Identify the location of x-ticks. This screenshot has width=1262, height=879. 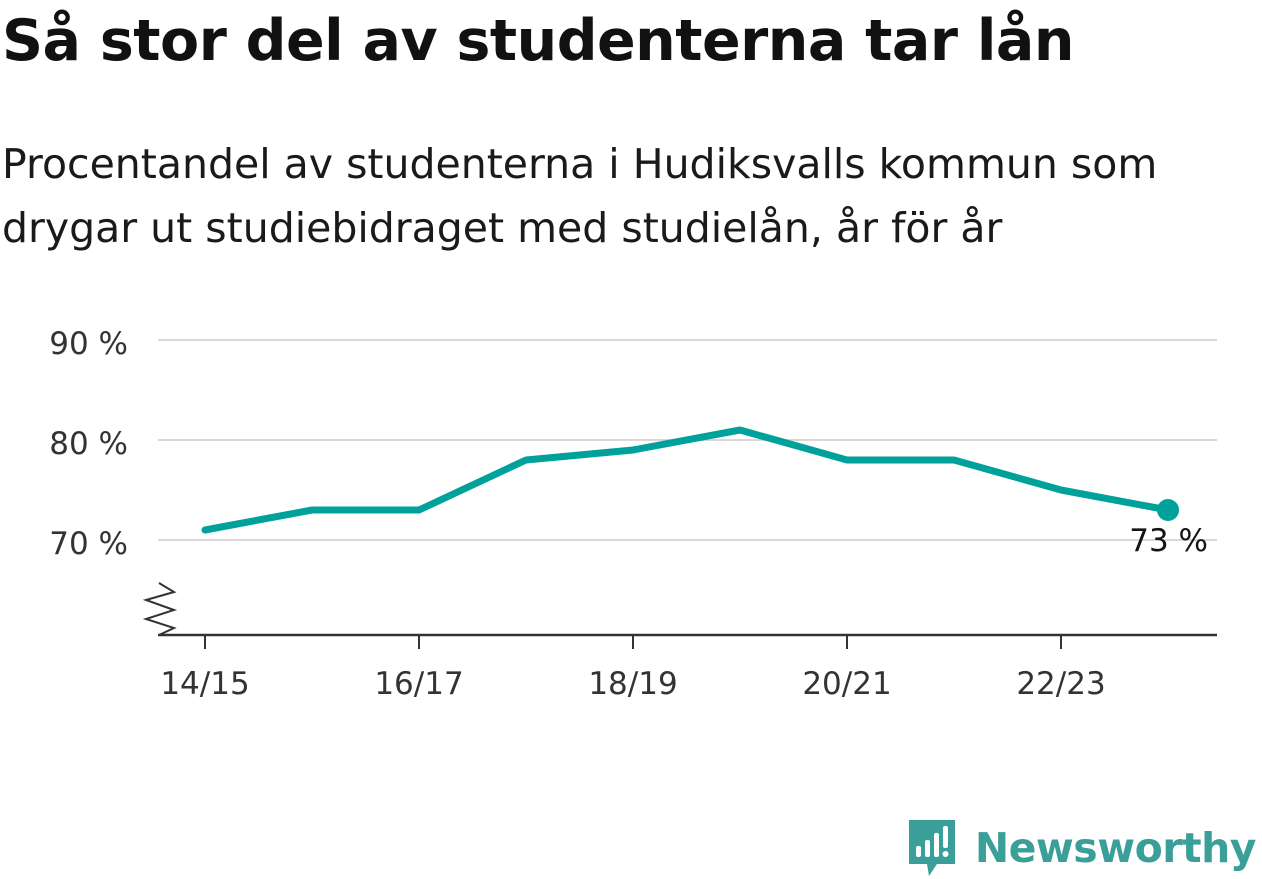
(633, 642).